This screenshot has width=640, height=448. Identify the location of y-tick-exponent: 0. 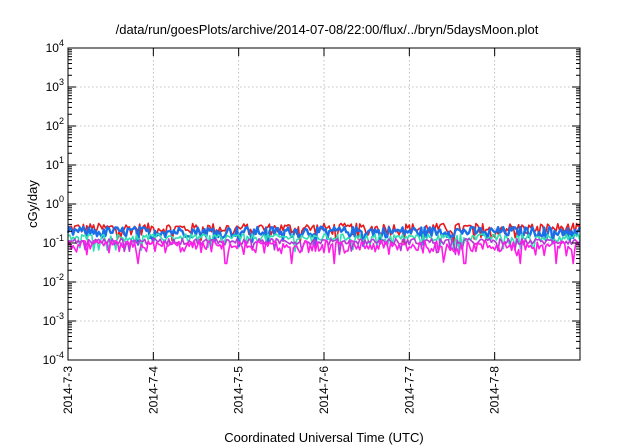
(61, 199).